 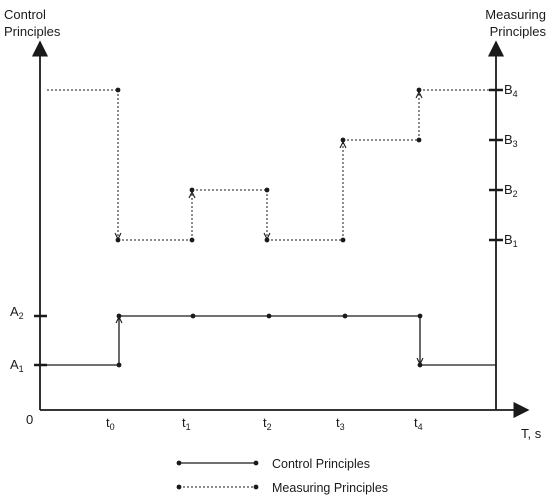 I want to click on control-line, so click(x=268, y=340).